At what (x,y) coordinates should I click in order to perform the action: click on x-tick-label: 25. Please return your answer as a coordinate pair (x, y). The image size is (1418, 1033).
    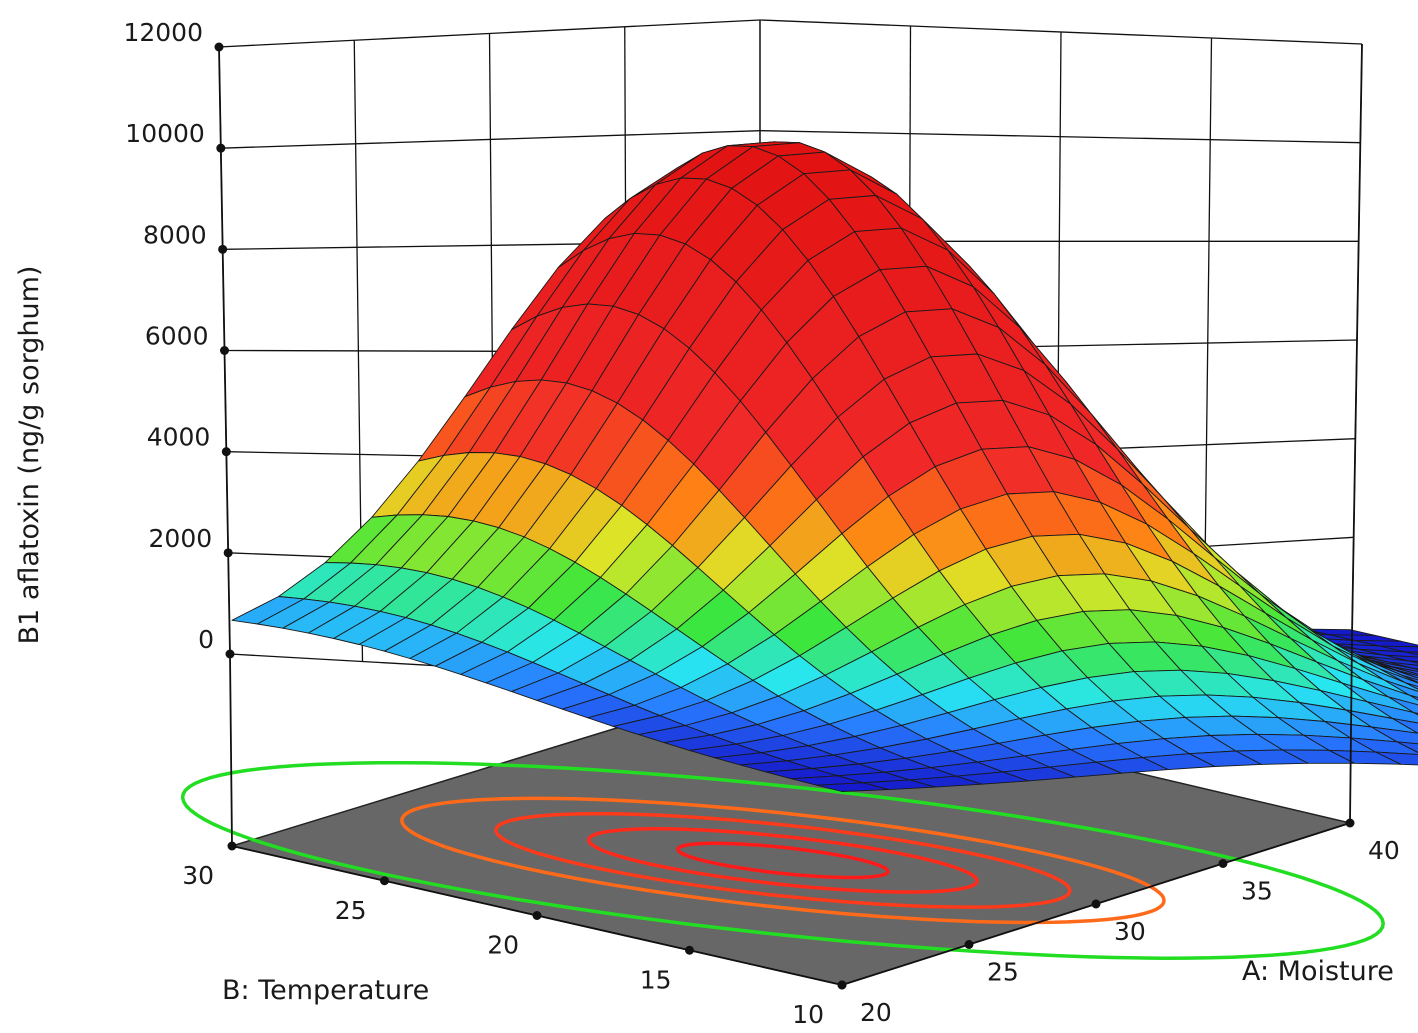
    Looking at the image, I should click on (1003, 972).